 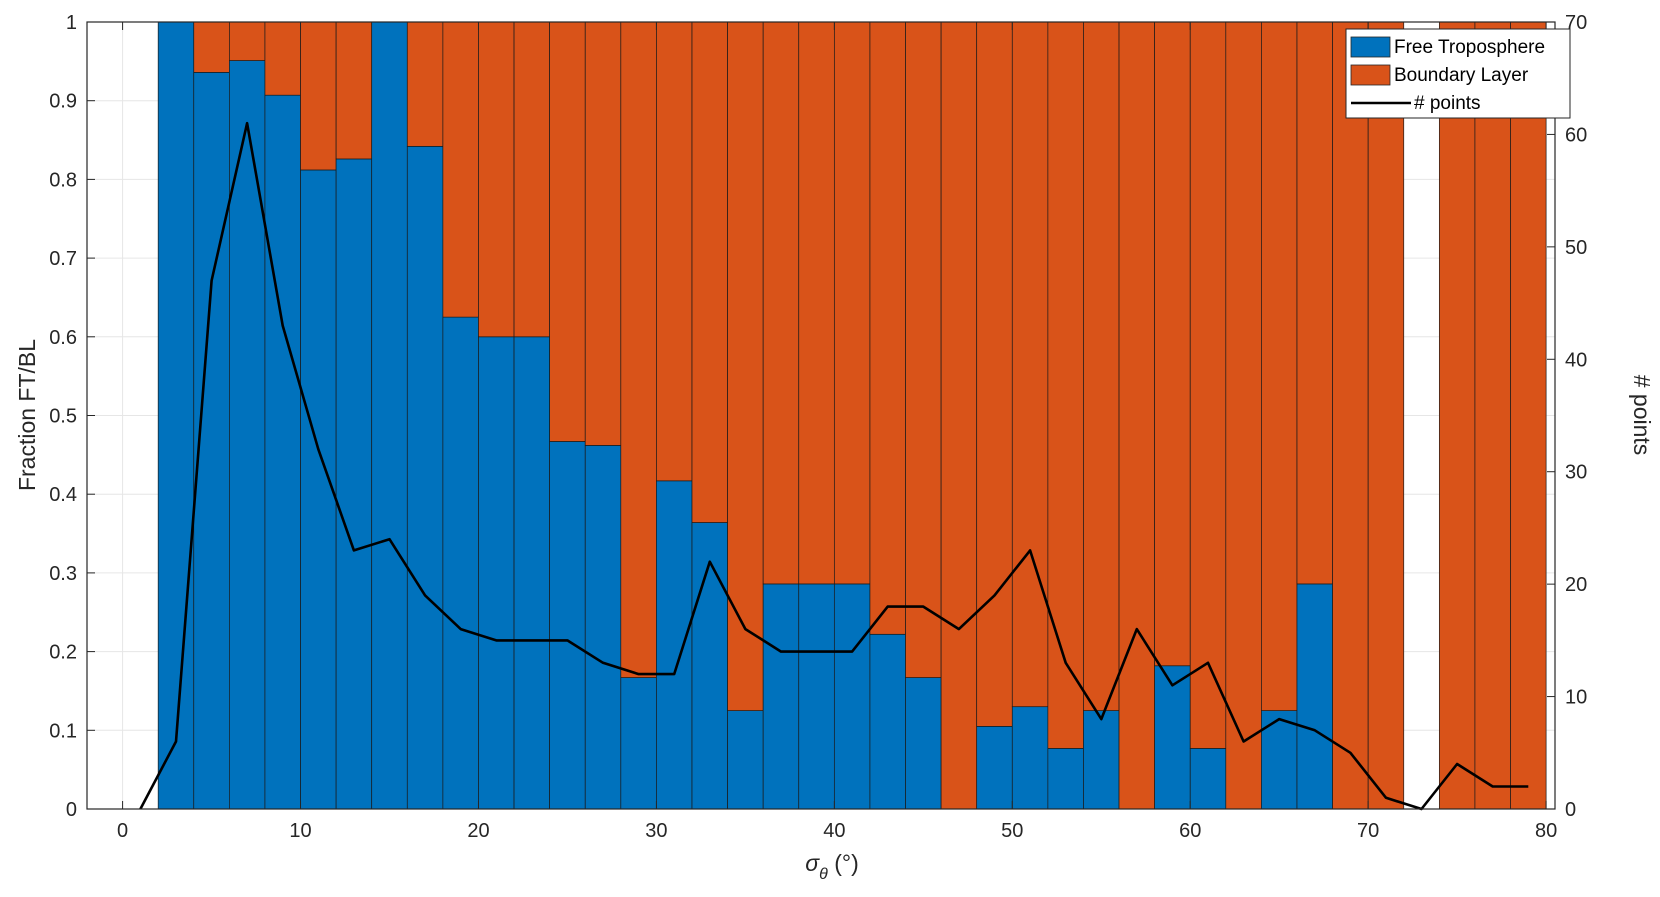 I want to click on x-tick-label: 0, so click(x=122, y=831).